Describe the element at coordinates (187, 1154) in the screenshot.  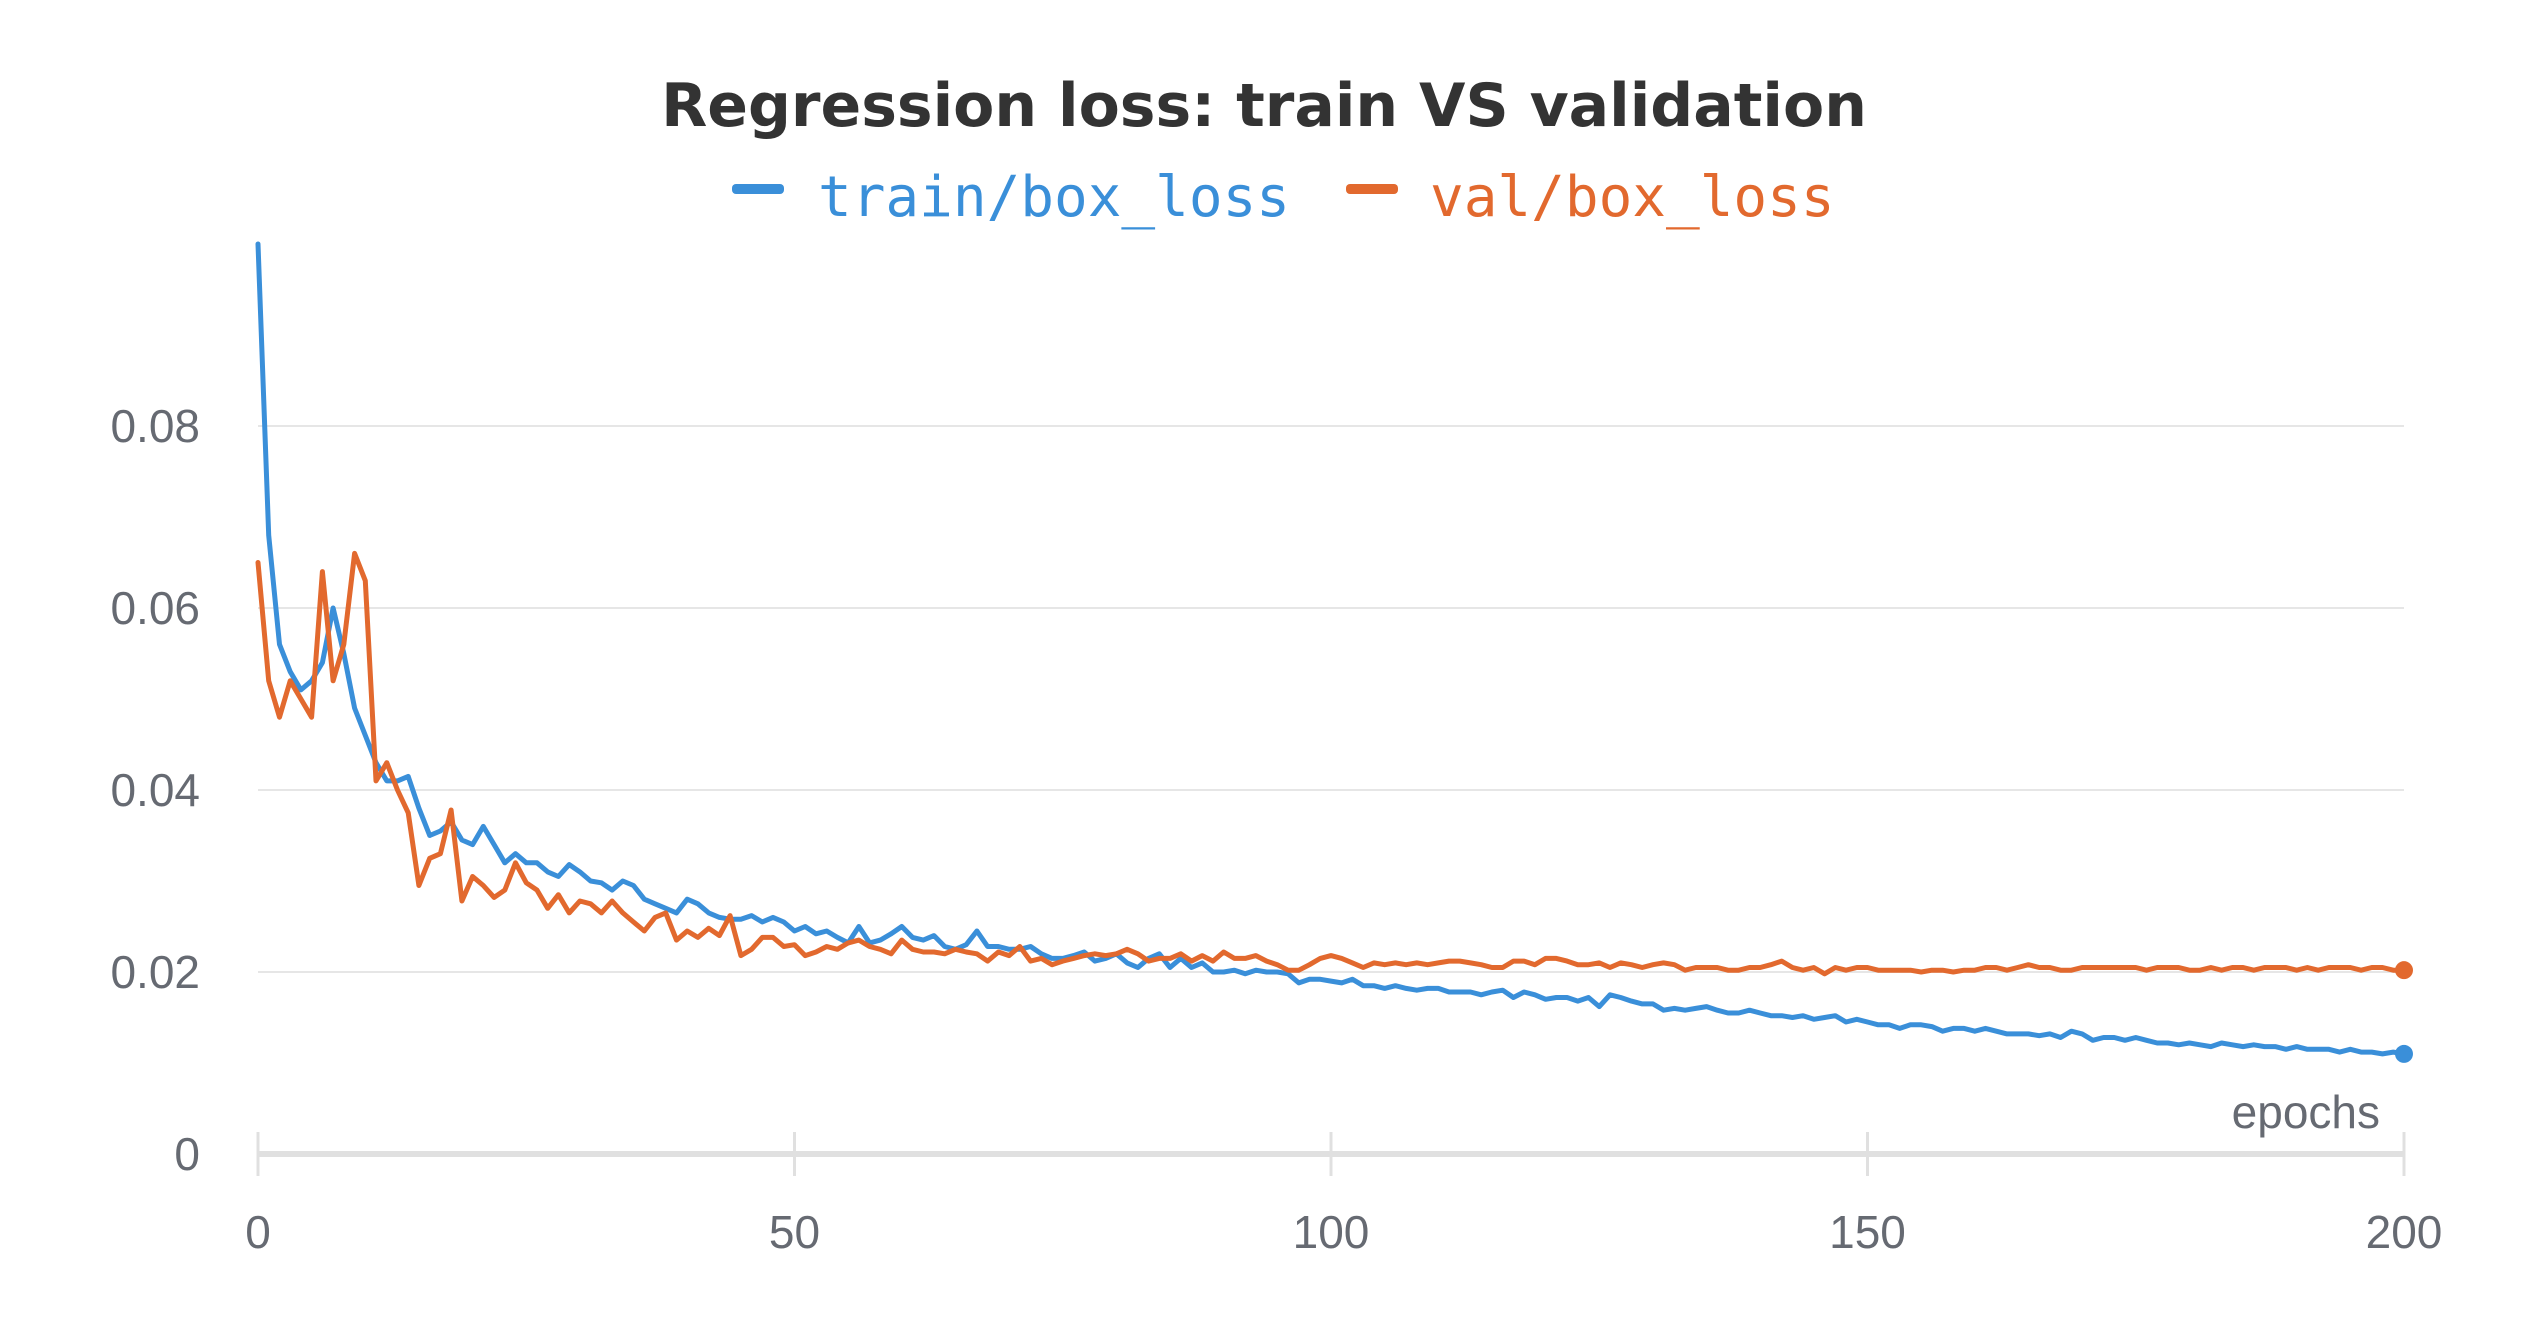
I see `y-tick-label: 0` at that location.